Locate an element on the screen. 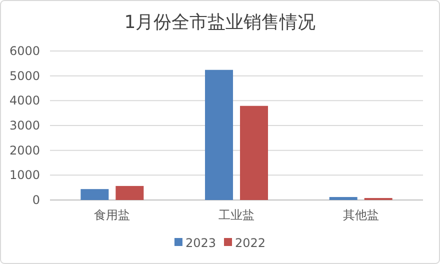 The image size is (440, 264). y-tick-label: 2000 is located at coordinates (24, 150).